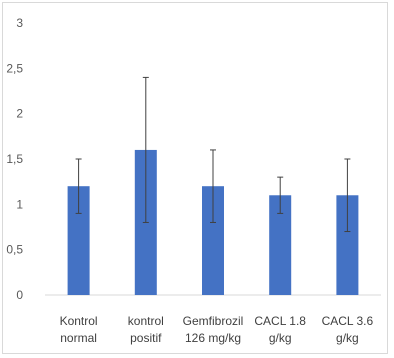 This screenshot has height=358, width=394. Describe the element at coordinates (146, 338) in the screenshot. I see `x-category-label-line: positif` at that location.